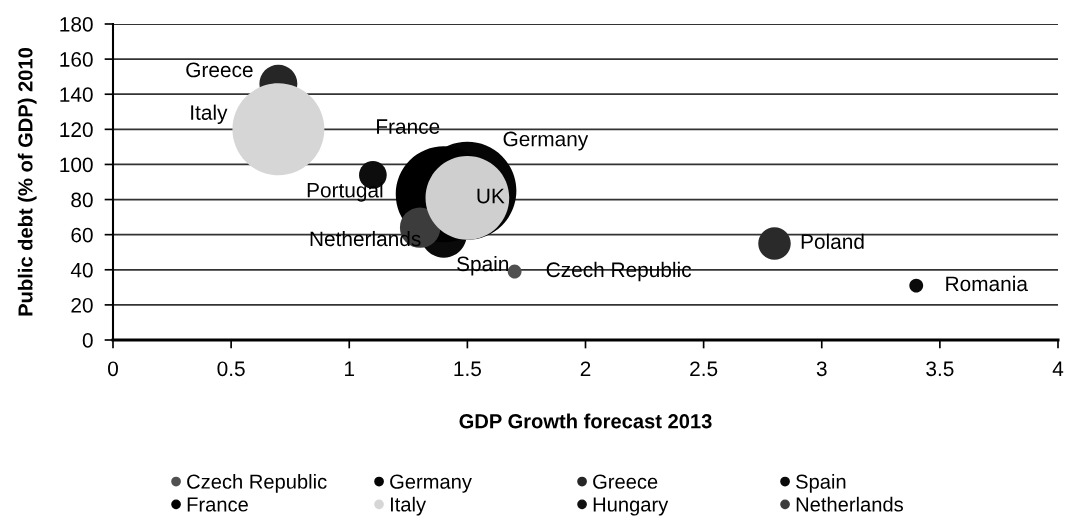  What do you see at coordinates (821, 483) in the screenshot?
I see `legend-label: Spain` at bounding box center [821, 483].